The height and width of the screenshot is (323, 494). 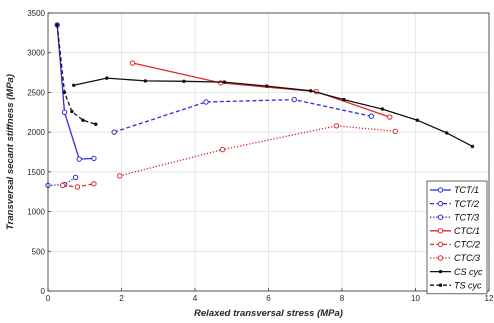 I want to click on legend-label-ctc-2: CTC/2, so click(x=467, y=245).